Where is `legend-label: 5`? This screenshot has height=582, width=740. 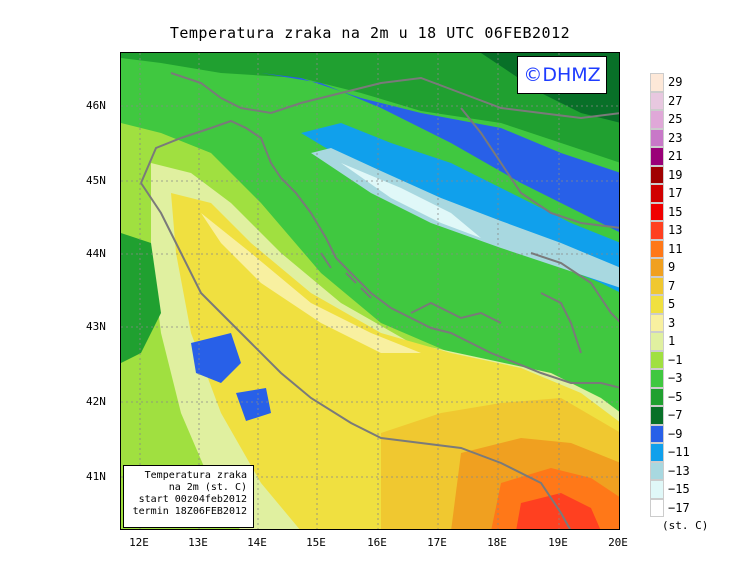
legend-label: 5 is located at coordinates (672, 304).